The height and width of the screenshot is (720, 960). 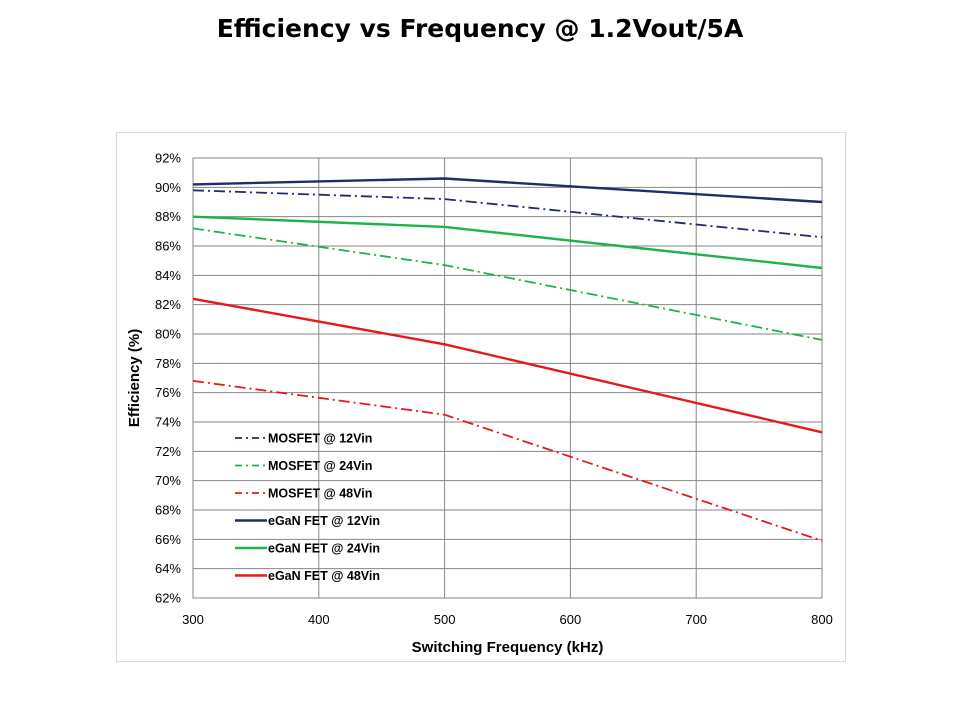 What do you see at coordinates (168, 451) in the screenshot?
I see `y-tick-label: 72%` at bounding box center [168, 451].